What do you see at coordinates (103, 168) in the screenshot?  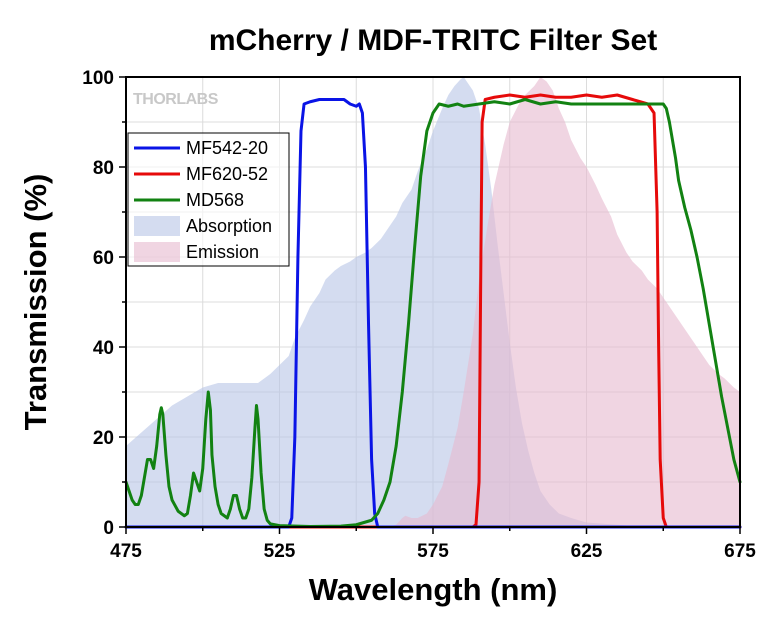 I see `y-tick-label: 80` at bounding box center [103, 168].